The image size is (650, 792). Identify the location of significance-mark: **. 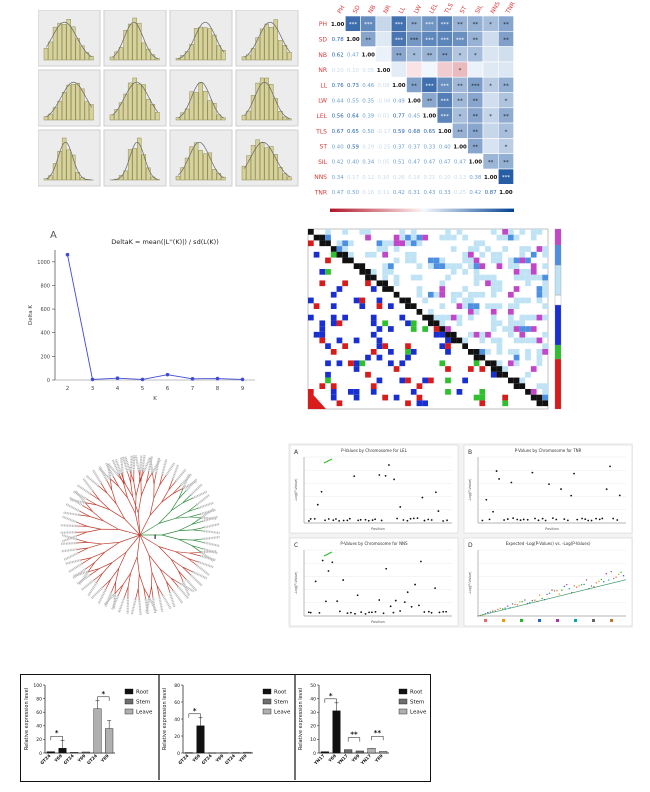
(506, 117).